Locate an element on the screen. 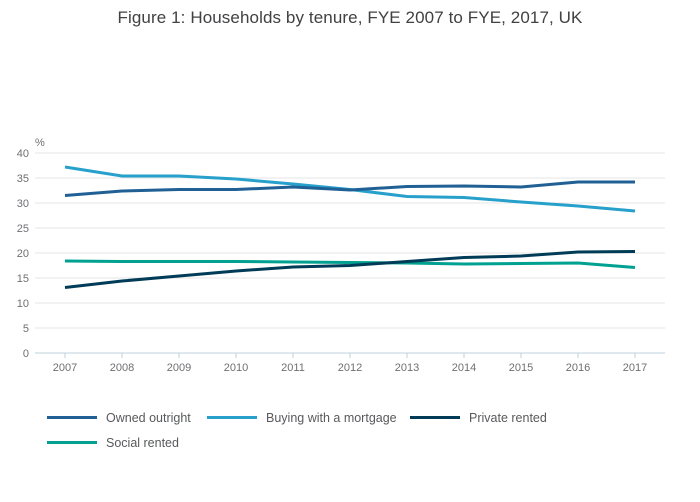  y-axis-unit-label: % is located at coordinates (40, 143).